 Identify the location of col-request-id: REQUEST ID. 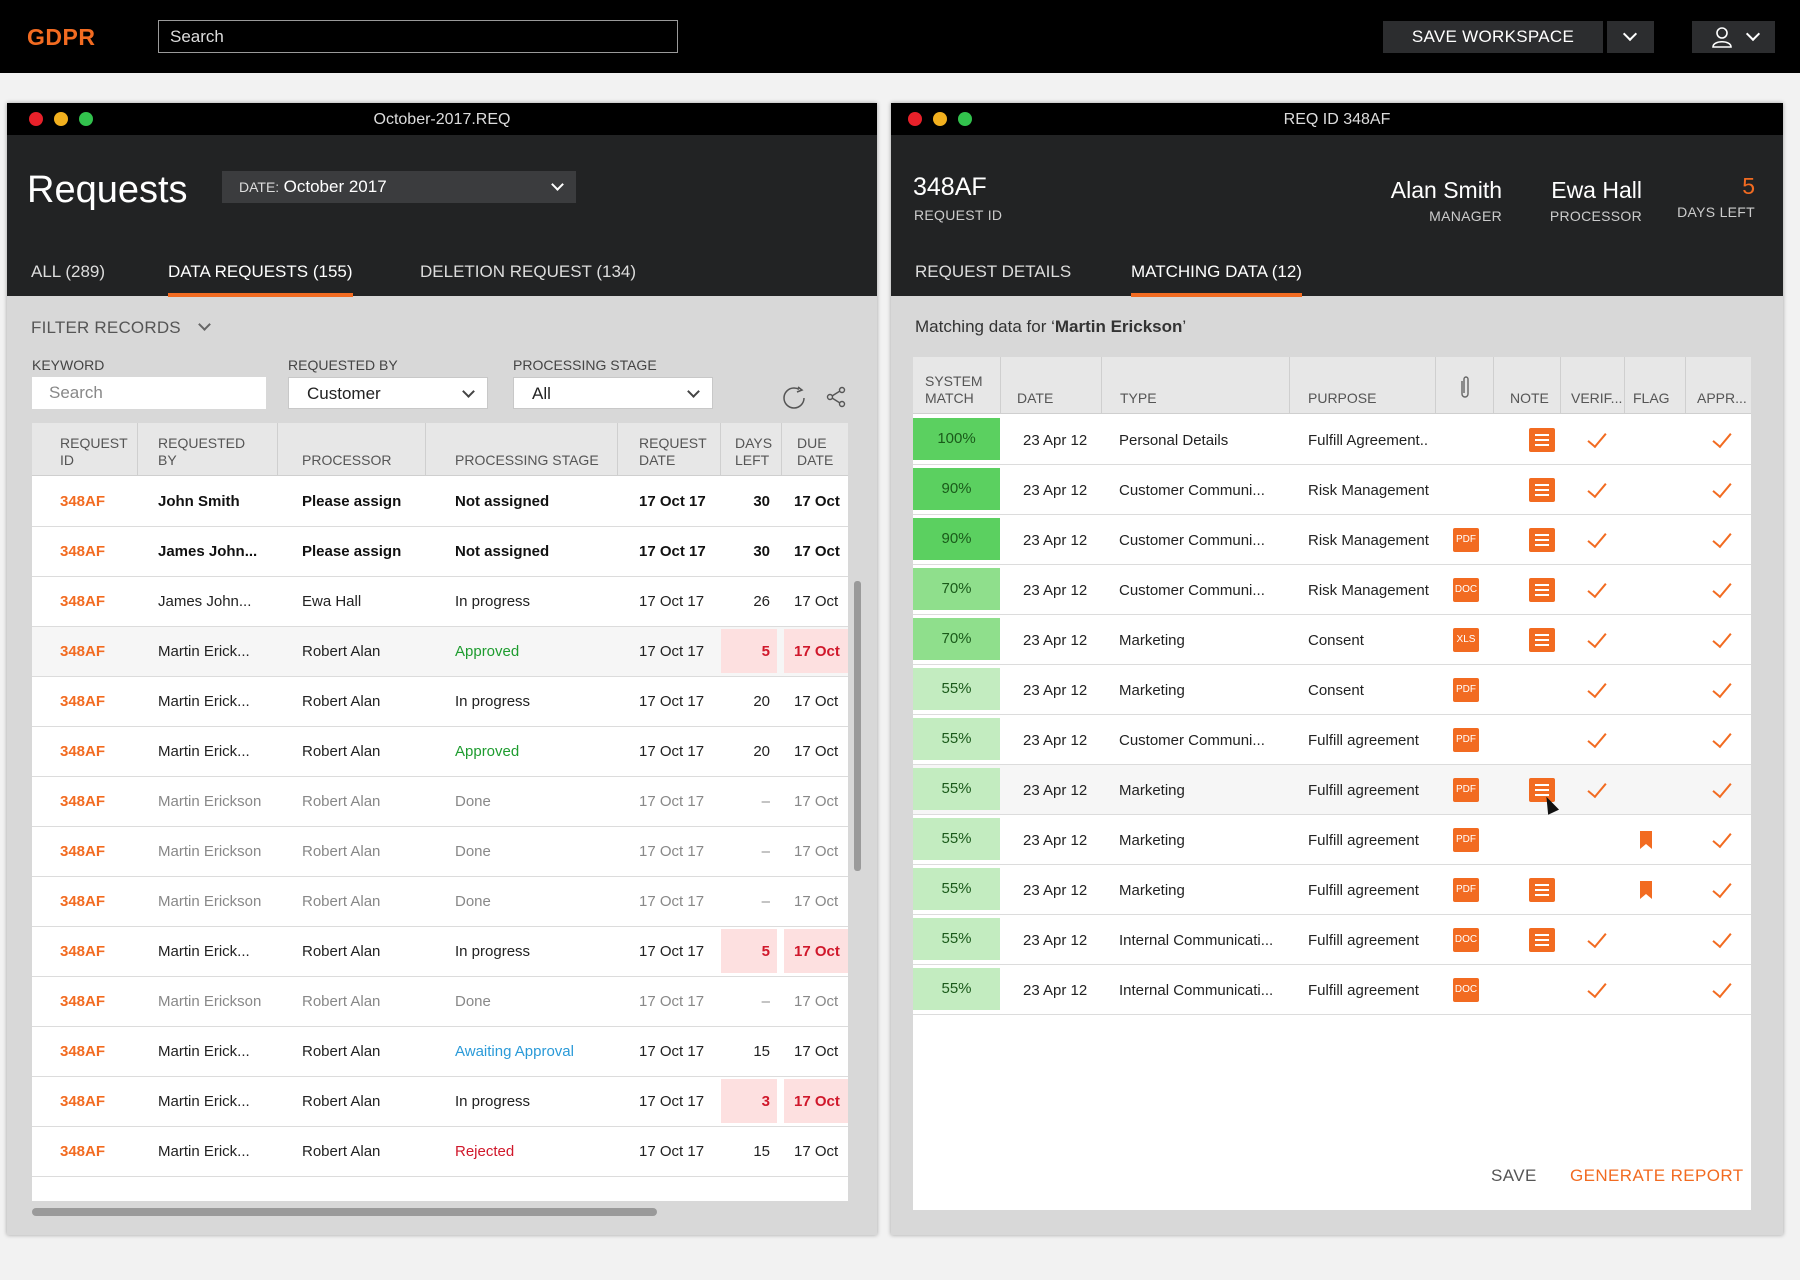
(94, 451).